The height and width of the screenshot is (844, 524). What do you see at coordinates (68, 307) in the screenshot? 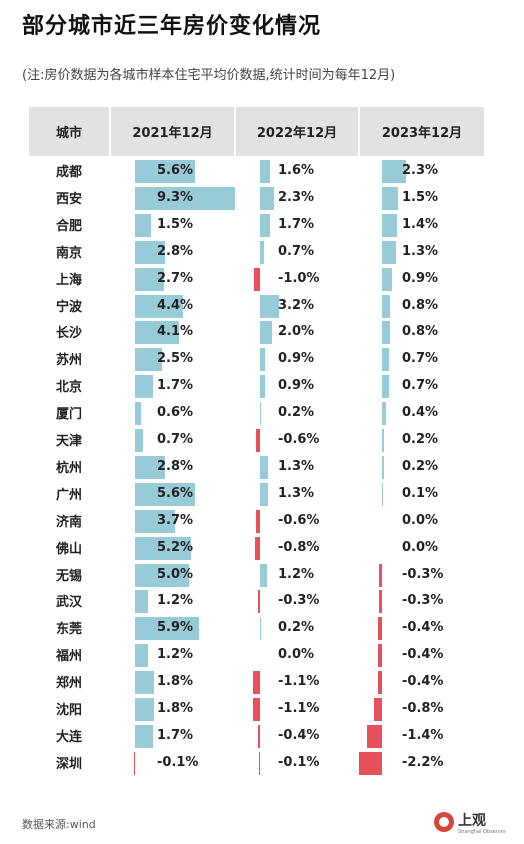
I see `city-label: 宁波` at bounding box center [68, 307].